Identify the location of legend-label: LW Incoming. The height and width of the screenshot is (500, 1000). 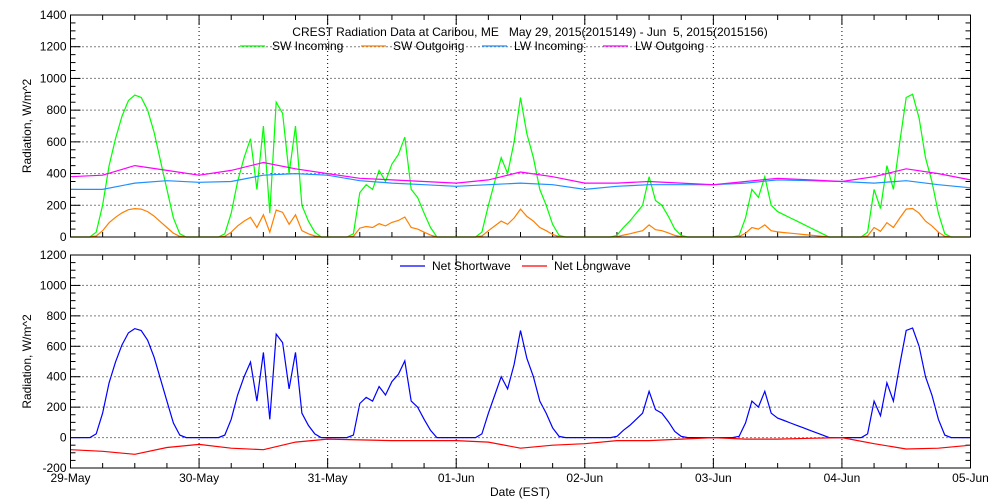
(548, 46).